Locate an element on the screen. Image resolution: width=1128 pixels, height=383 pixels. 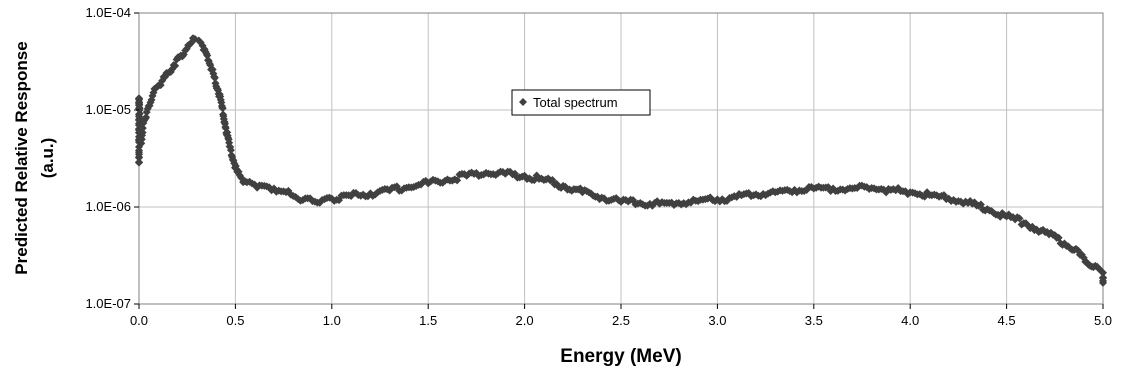
x-tick-label: 5.0 is located at coordinates (1103, 320).